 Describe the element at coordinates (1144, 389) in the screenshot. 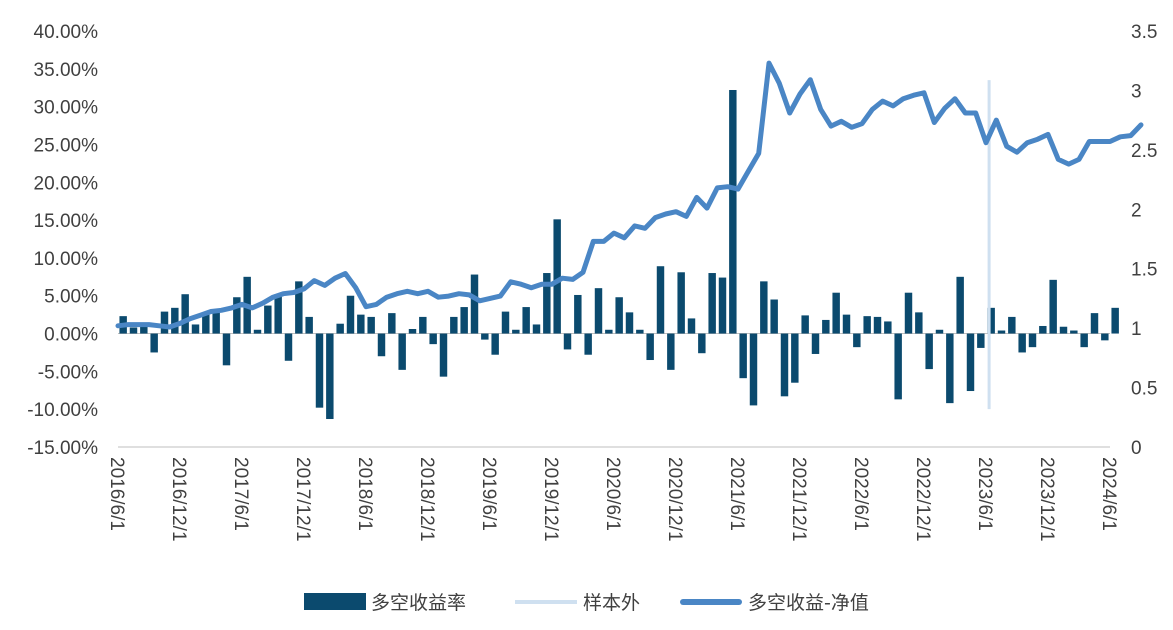

I see `y2-tick-label: 0.5` at that location.